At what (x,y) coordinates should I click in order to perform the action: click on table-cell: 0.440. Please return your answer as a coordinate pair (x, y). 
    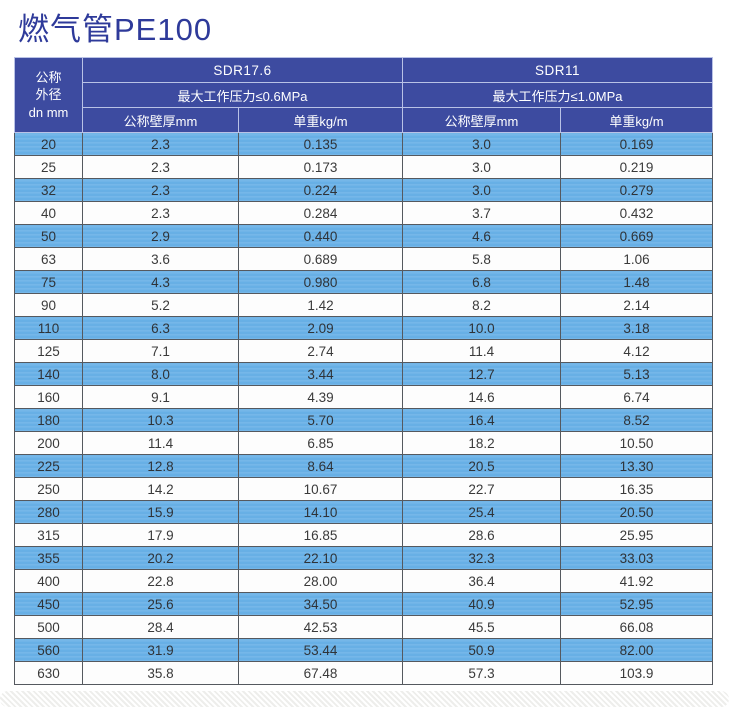
    Looking at the image, I should click on (320, 236).